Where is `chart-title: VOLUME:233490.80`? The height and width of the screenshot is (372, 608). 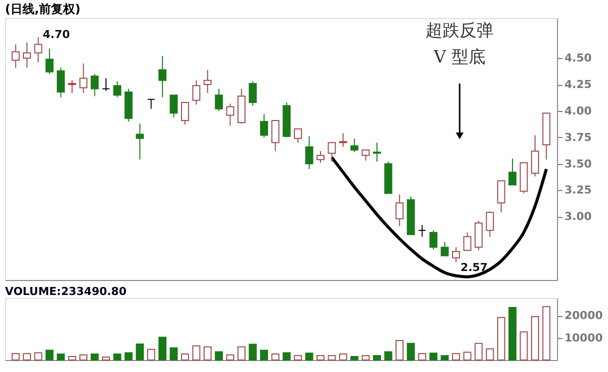
chart-title: VOLUME:233490.80 is located at coordinates (66, 291).